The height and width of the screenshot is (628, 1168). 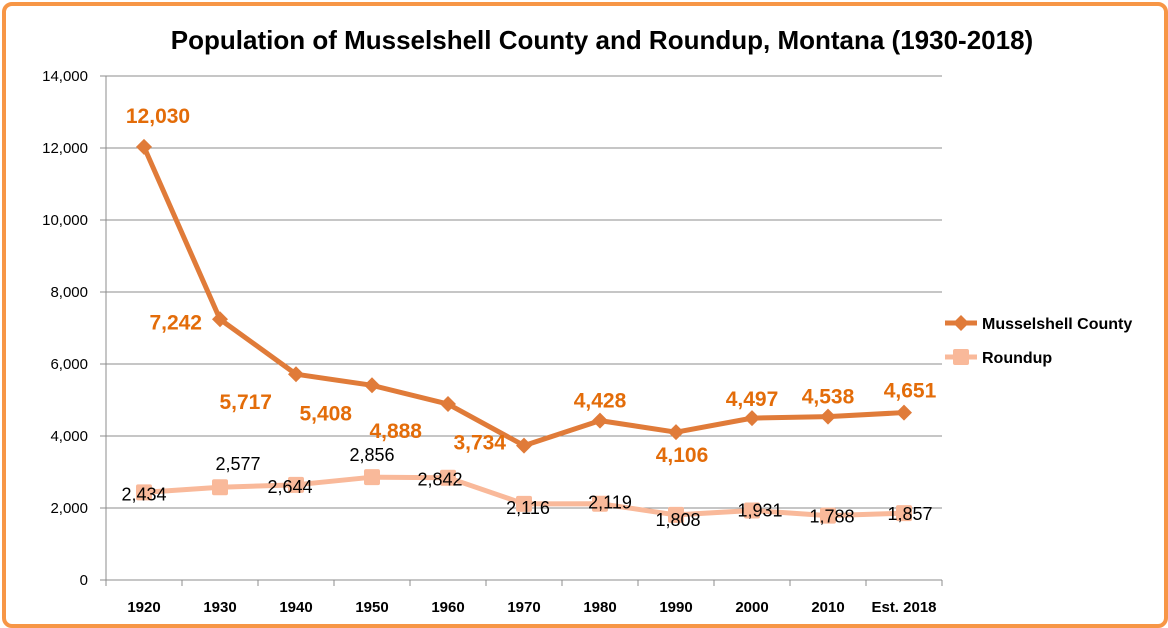 I want to click on legend-label: Roundup, so click(x=1017, y=358).